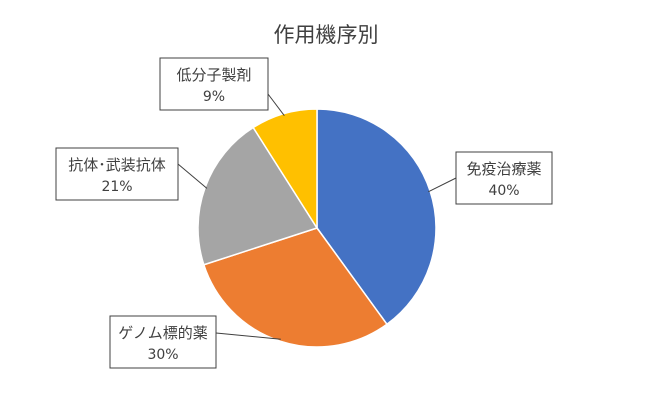  Describe the element at coordinates (162, 355) in the screenshot. I see `callout-value-label: 30%` at that location.